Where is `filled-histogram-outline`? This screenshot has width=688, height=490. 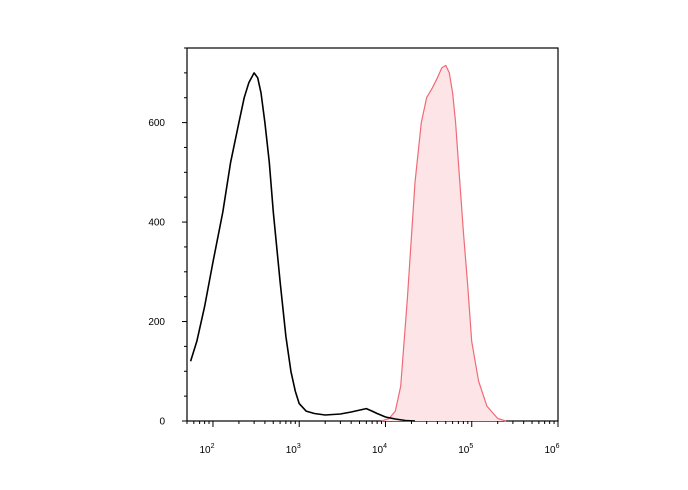
filled-histogram-outline is located at coordinates (444, 243).